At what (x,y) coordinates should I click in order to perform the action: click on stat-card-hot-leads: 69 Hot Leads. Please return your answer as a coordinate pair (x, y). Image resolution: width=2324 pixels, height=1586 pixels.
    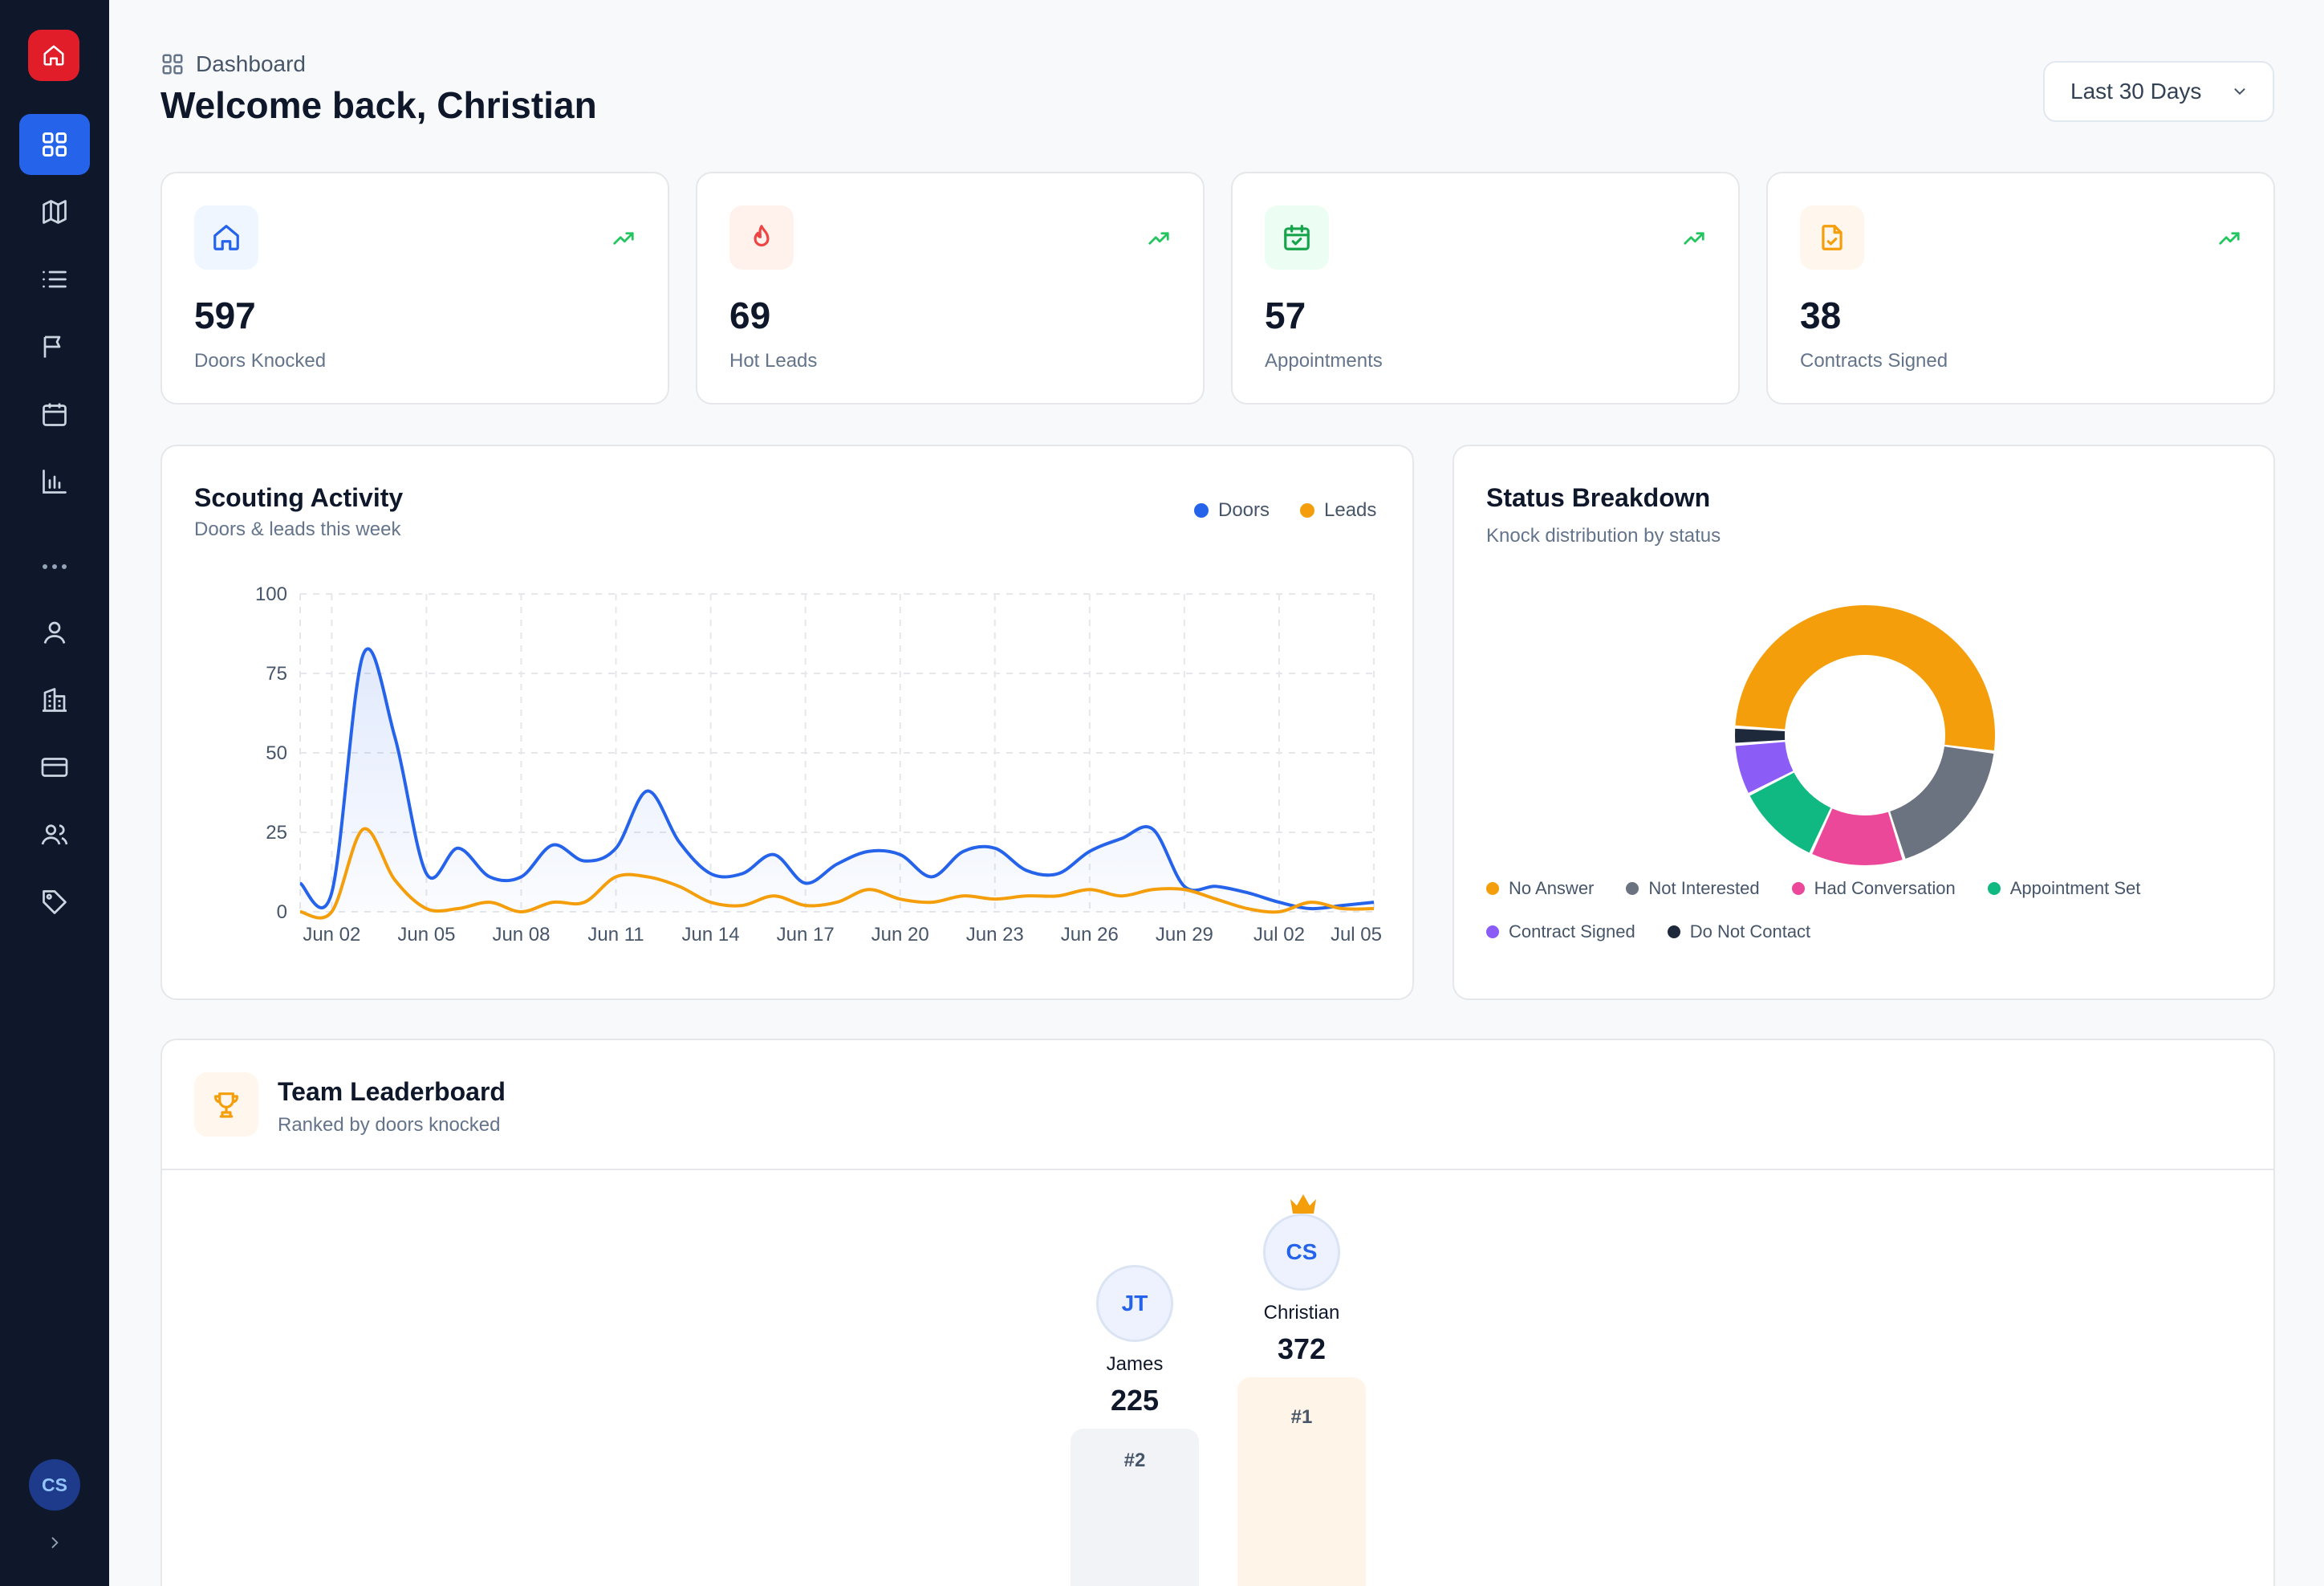
    Looking at the image, I should click on (950, 288).